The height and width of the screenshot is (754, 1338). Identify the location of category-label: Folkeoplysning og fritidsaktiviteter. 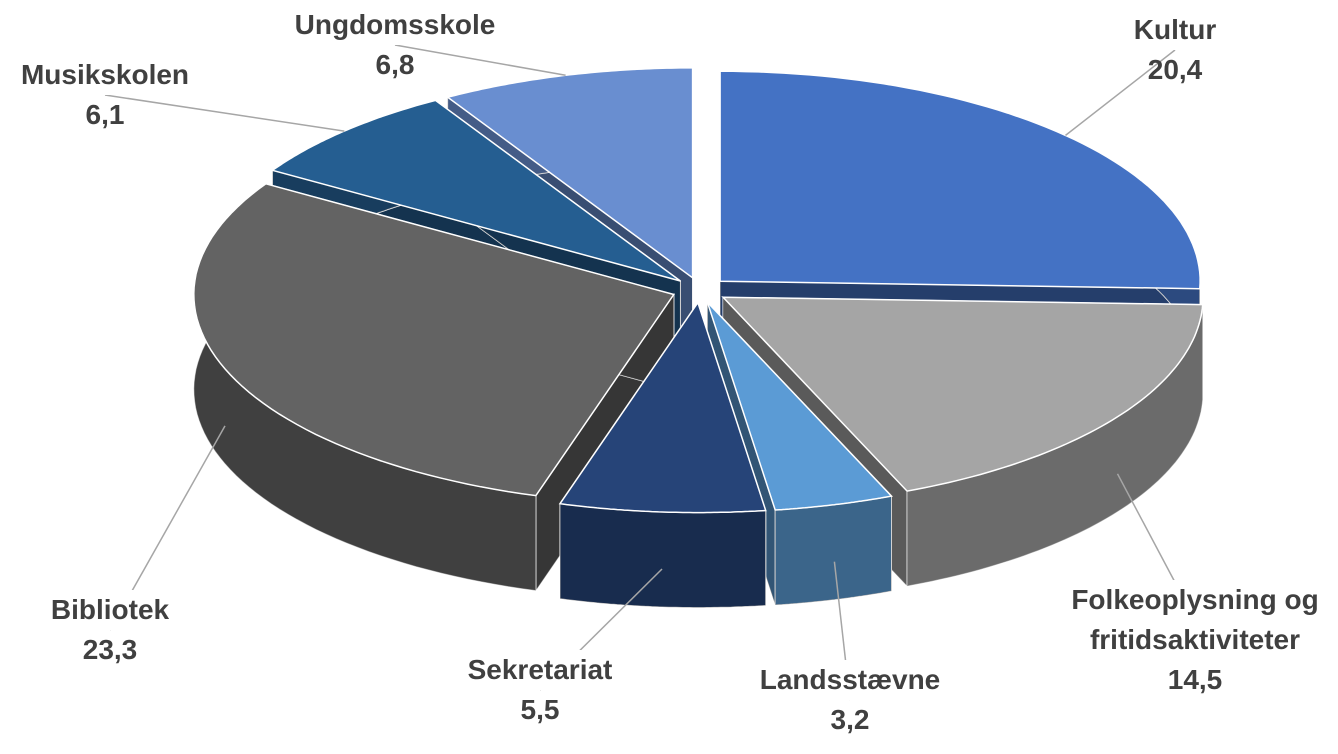
(1195, 620).